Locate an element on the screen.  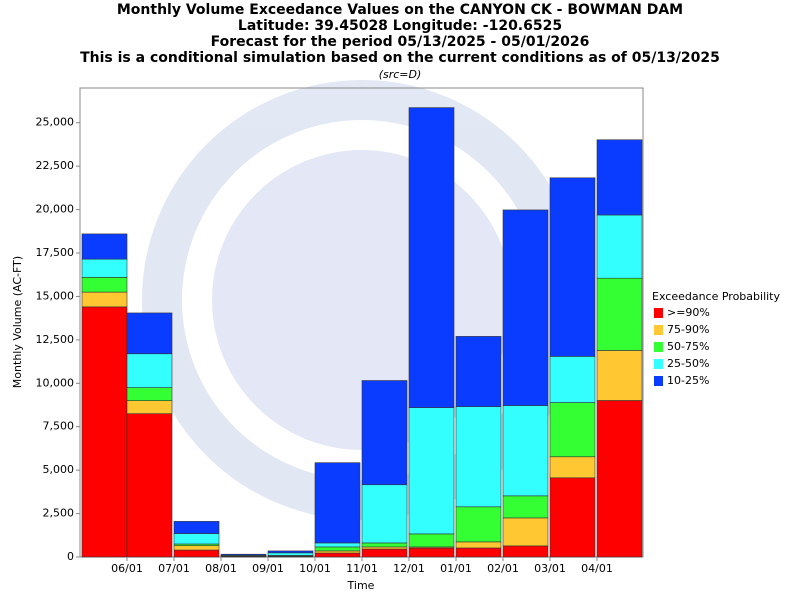
x-tick-label: 02/01 is located at coordinates (503, 568).